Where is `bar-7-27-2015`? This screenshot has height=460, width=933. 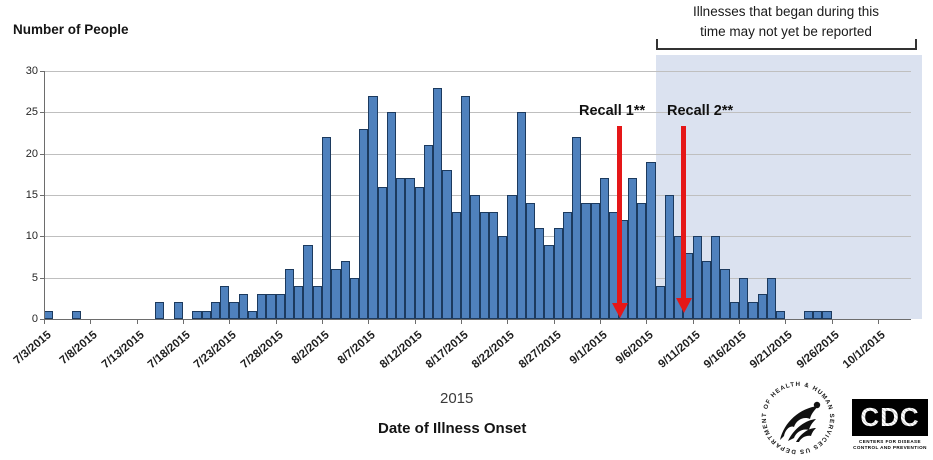
bar-7-27-2015 is located at coordinates (271, 306).